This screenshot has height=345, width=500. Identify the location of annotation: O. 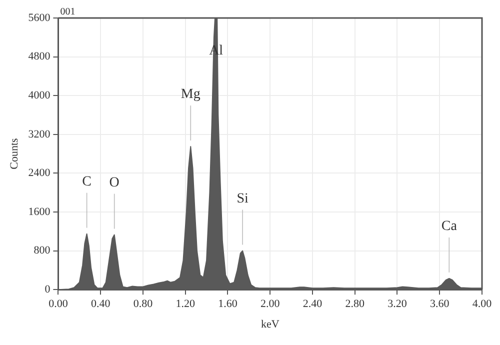
(114, 182).